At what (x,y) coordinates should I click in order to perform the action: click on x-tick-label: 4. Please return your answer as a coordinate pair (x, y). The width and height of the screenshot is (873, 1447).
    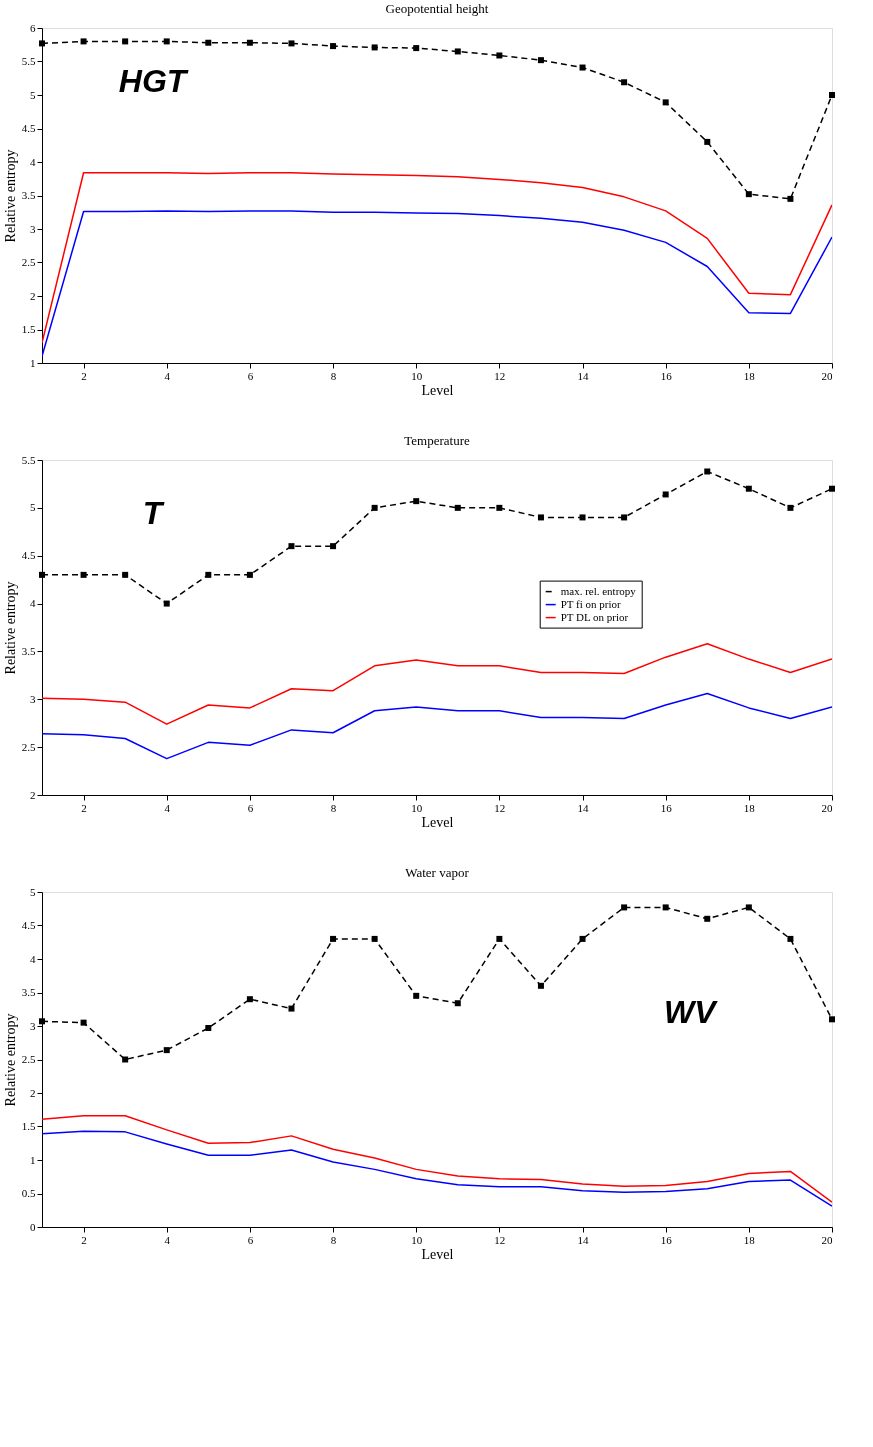
    Looking at the image, I should click on (167, 375).